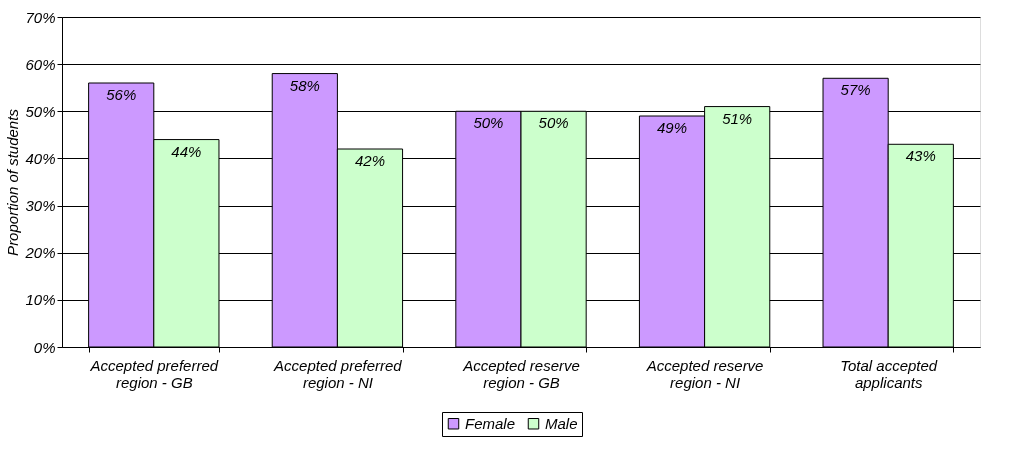 This screenshot has height=466, width=1033. What do you see at coordinates (704, 373) in the screenshot?
I see `x-tick-label: Accepted reserve region - NI` at bounding box center [704, 373].